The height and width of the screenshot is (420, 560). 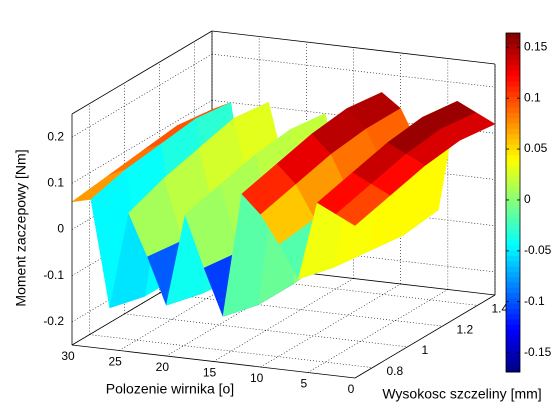 I want to click on x-tick-label: 10, so click(x=257, y=378).